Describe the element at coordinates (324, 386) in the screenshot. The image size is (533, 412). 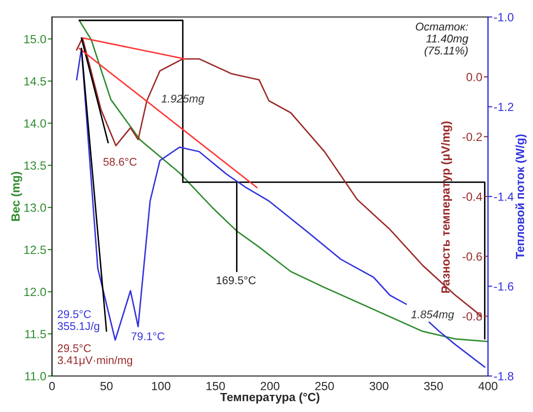
I see `x-tick-label: 250` at that location.